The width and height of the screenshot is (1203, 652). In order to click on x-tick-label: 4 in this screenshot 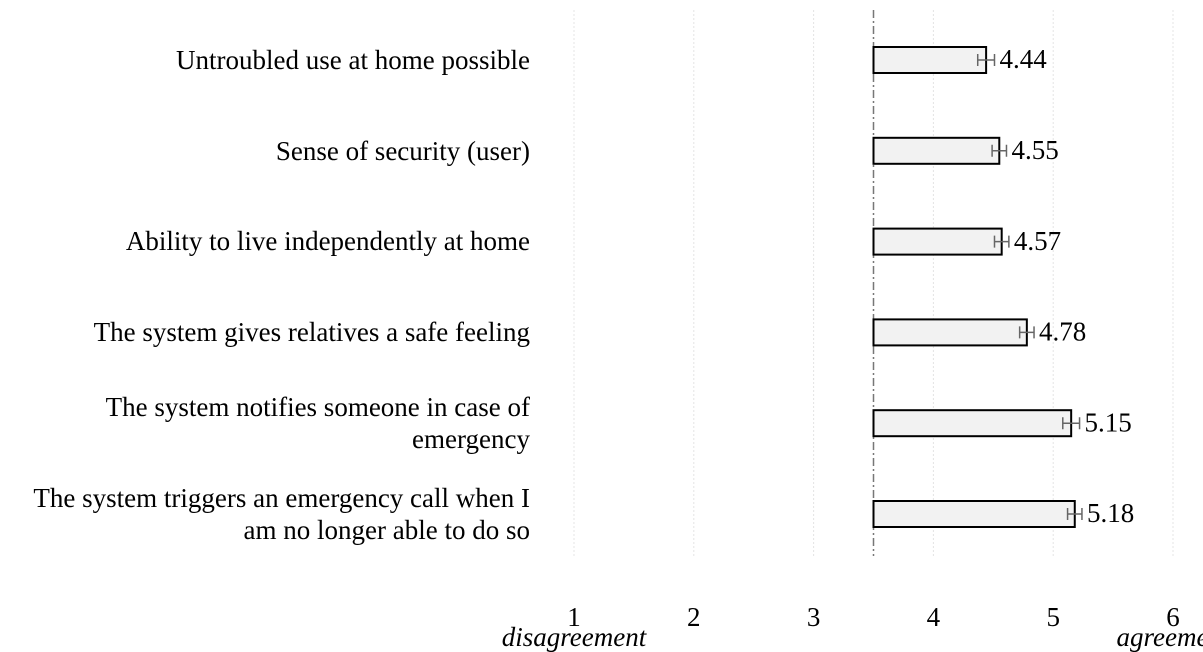, I will do `click(934, 617)`.